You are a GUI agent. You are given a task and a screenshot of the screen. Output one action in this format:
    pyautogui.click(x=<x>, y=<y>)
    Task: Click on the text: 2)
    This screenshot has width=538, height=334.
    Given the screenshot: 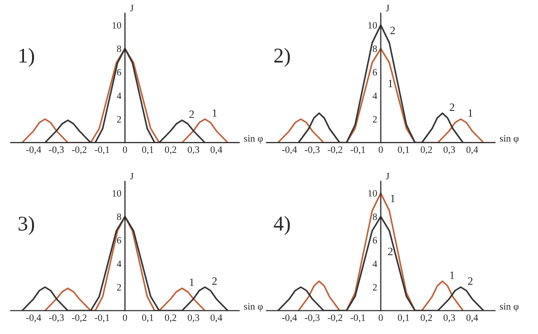 What is the action you would take?
    pyautogui.click(x=282, y=57)
    